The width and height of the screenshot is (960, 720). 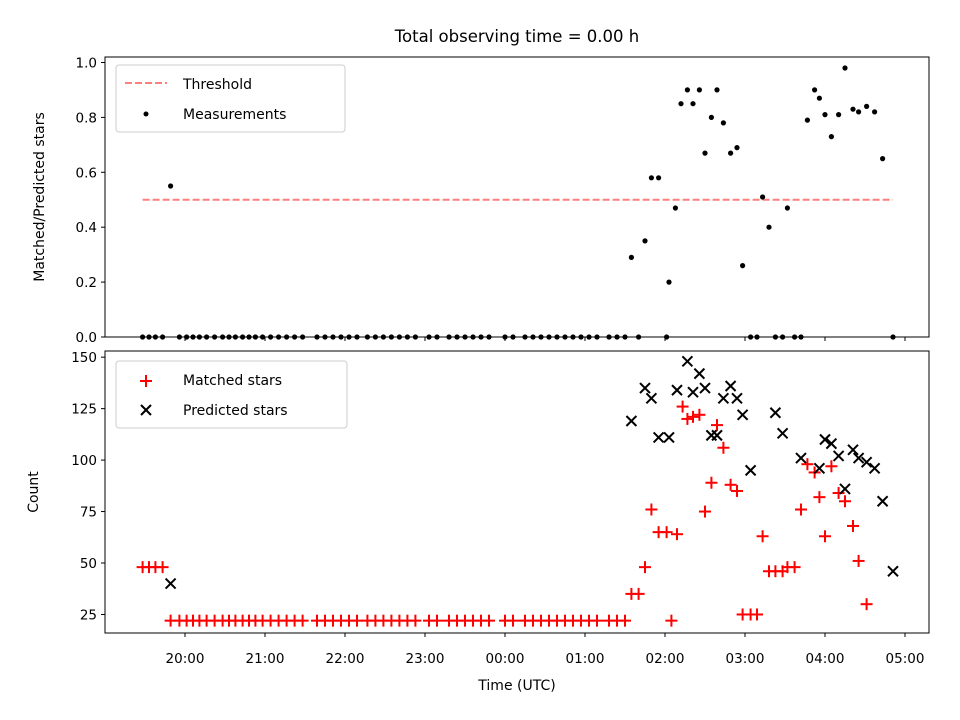 What do you see at coordinates (88, 615) in the screenshot?
I see `bottom-y-tick-label: 25` at bounding box center [88, 615].